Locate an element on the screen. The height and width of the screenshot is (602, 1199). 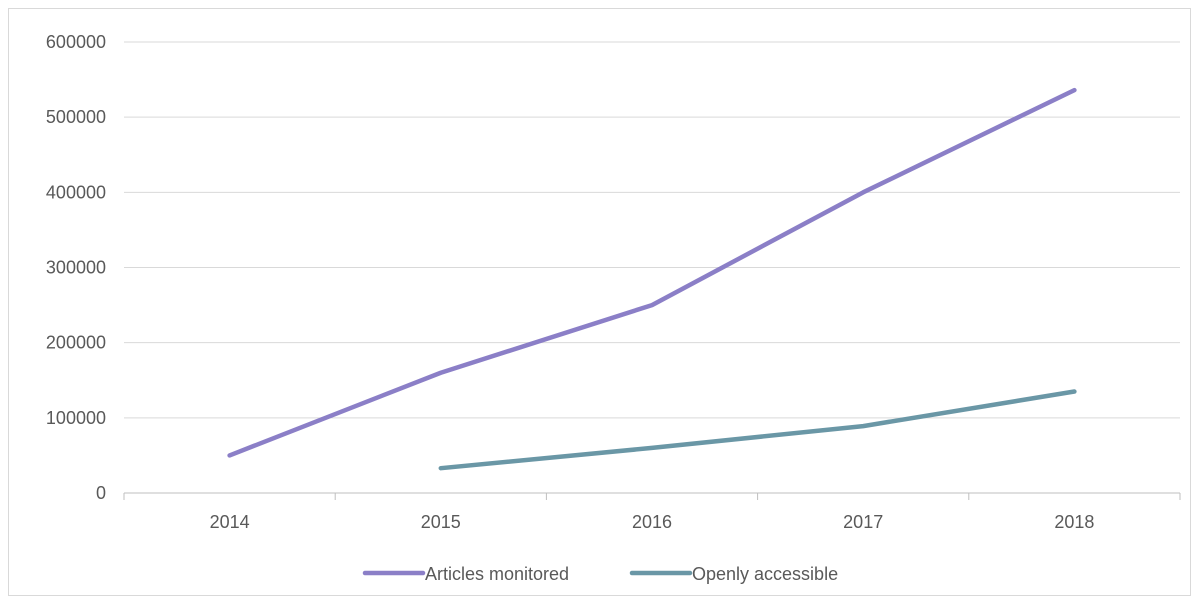
x-axis-ticks: 2014 2015 2016 2017 2018 is located at coordinates (652, 512).